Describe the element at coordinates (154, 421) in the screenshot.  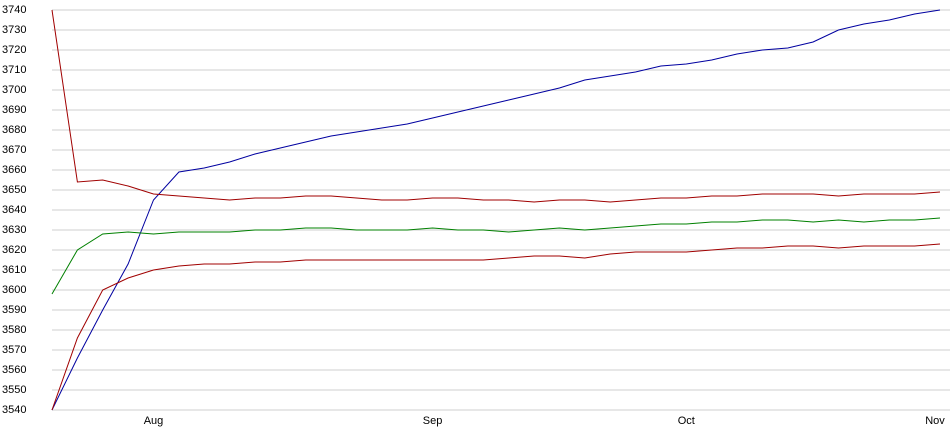
I see `x-tick-label: Aug` at that location.